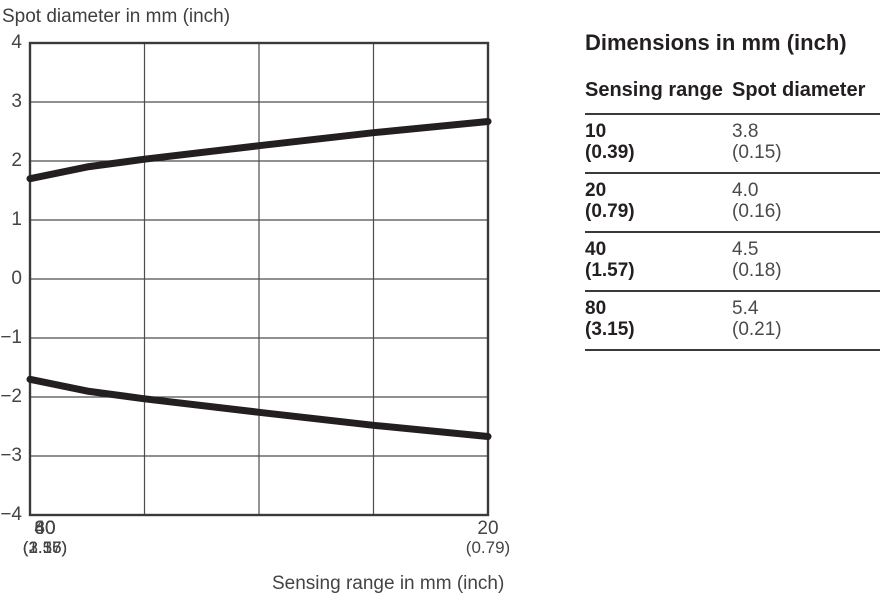 The height and width of the screenshot is (600, 880). What do you see at coordinates (11, 455) in the screenshot?
I see `y-tick-label: −3` at bounding box center [11, 455].